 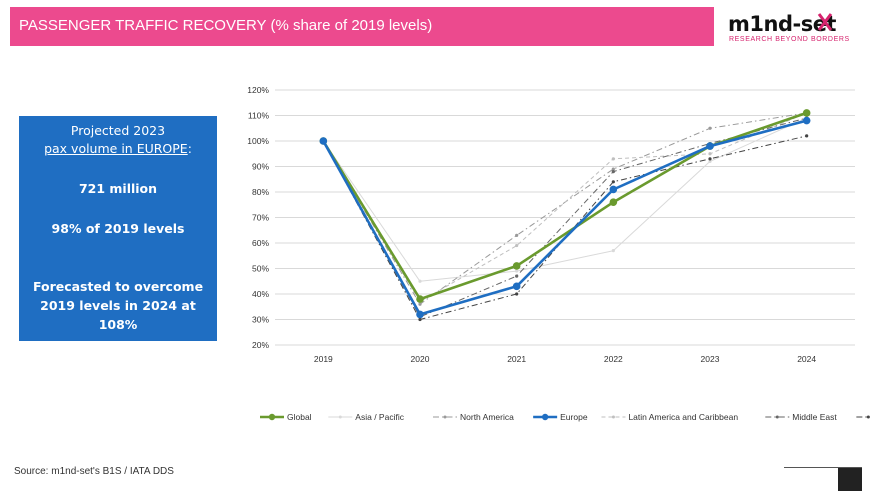 I want to click on y-tick-label: 80%, so click(x=260, y=192).